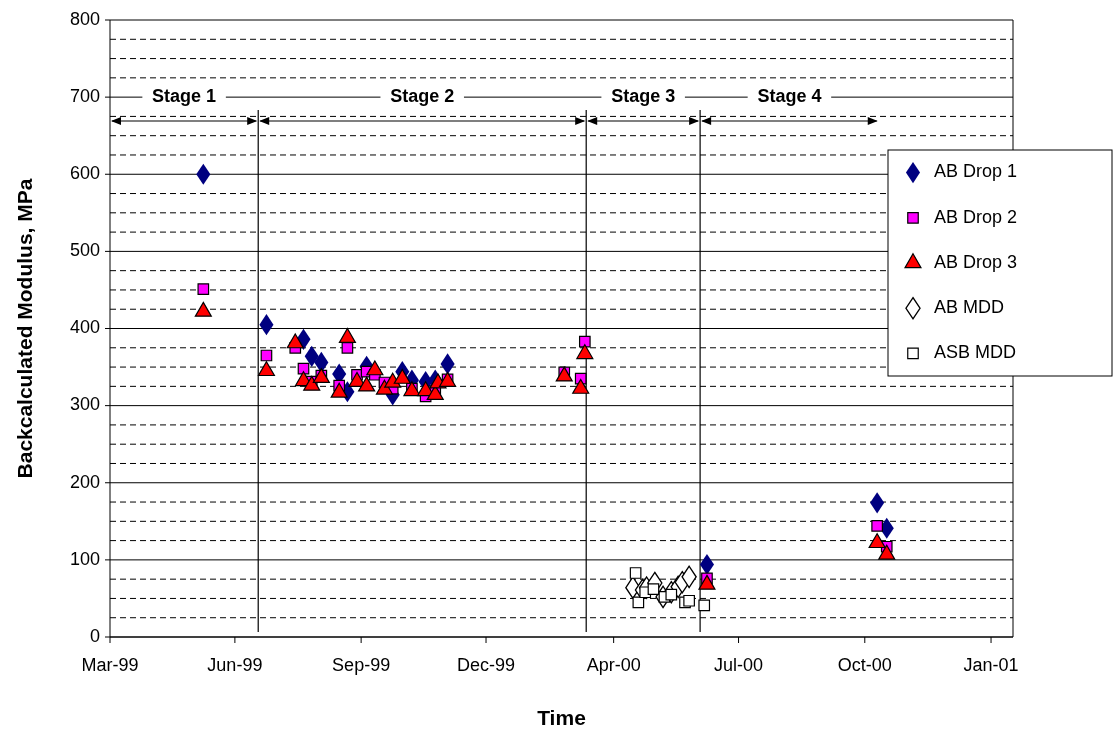 The height and width of the screenshot is (731, 1113). What do you see at coordinates (976, 261) in the screenshot?
I see `legend-label: AB Drop 3` at bounding box center [976, 261].